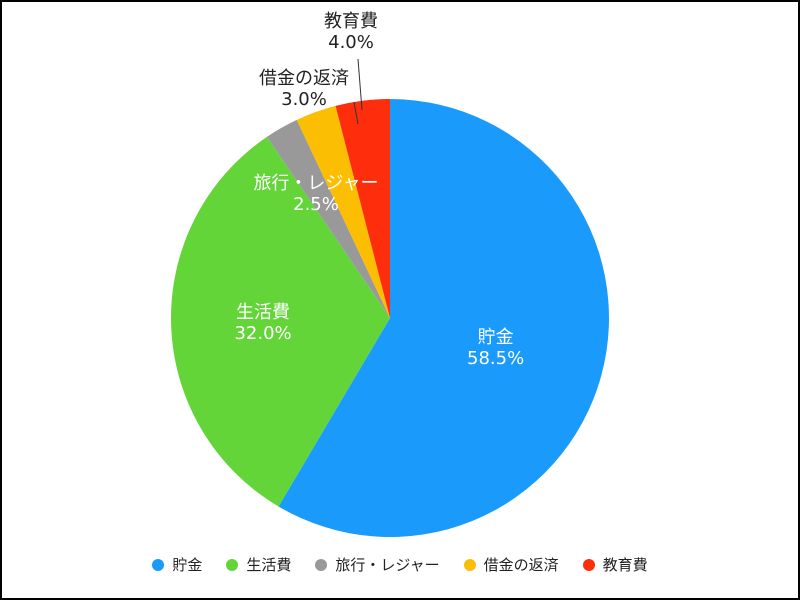  Describe the element at coordinates (262, 333) in the screenshot. I see `slice-value-label: 32.0%` at that location.